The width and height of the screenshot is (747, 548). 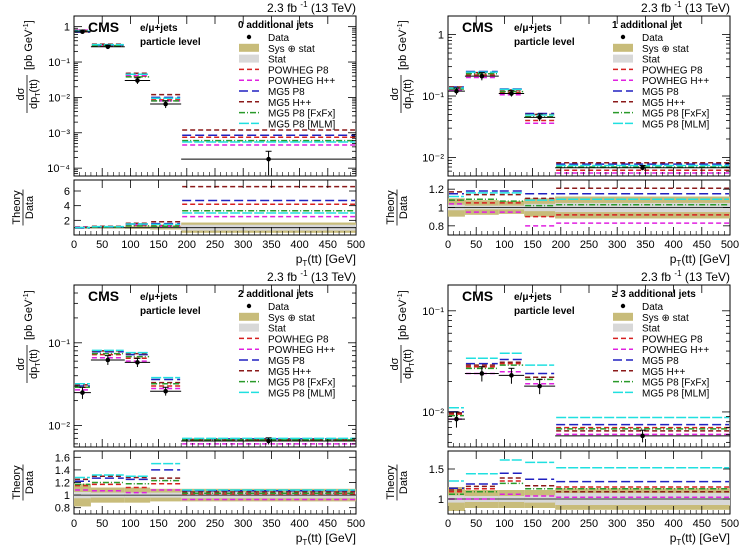 What do you see at coordinates (62, 471) in the screenshot?
I see `ratio-tick-label: 1.4` at bounding box center [62, 471].